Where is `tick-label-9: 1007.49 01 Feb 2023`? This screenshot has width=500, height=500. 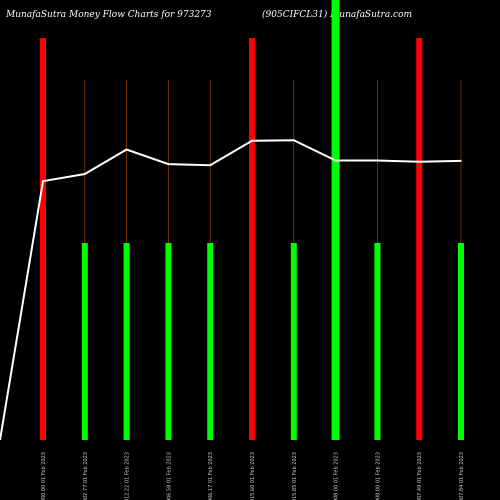
tick-label-9: 1007.49 01 Feb 2023 is located at coordinates (420, 476).